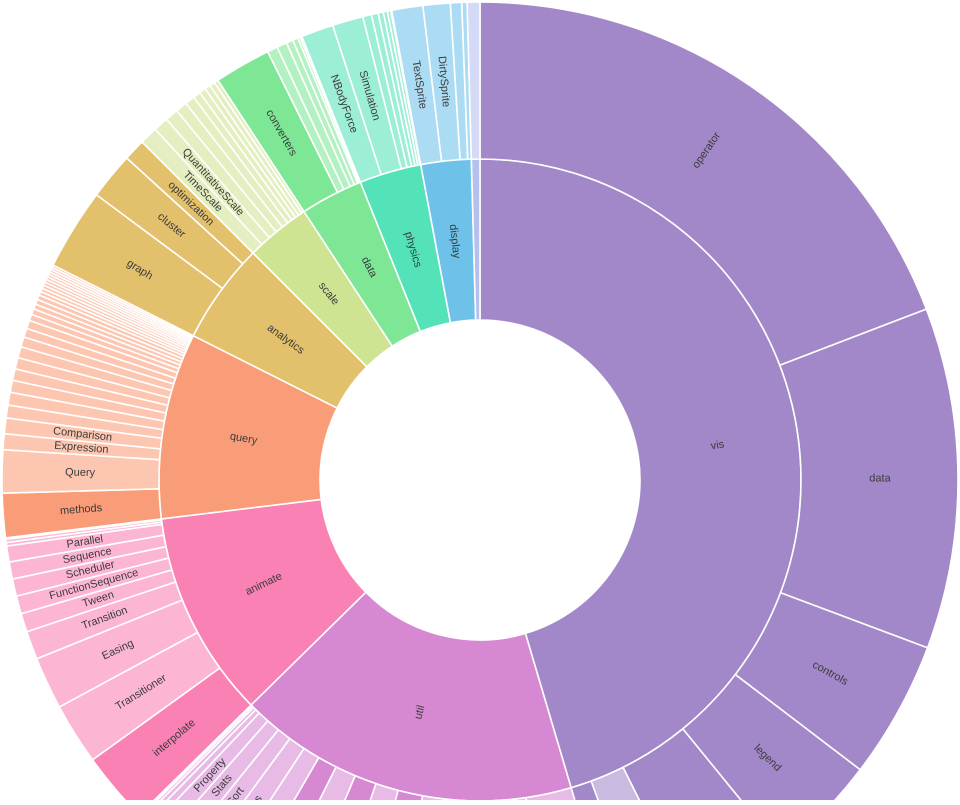 Image resolution: width=960 pixels, height=805 pixels. What do you see at coordinates (868, 478) in the screenshot?
I see `segment-vis-data` at bounding box center [868, 478].